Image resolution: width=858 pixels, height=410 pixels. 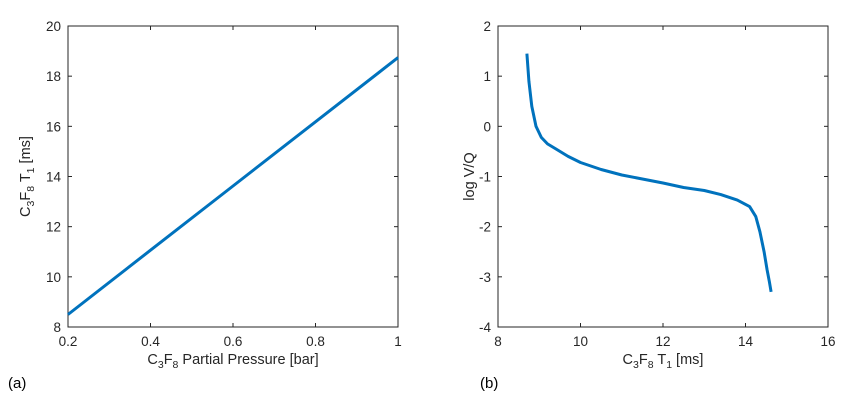 I want to click on y-tick-label: -1, so click(x=485, y=177).